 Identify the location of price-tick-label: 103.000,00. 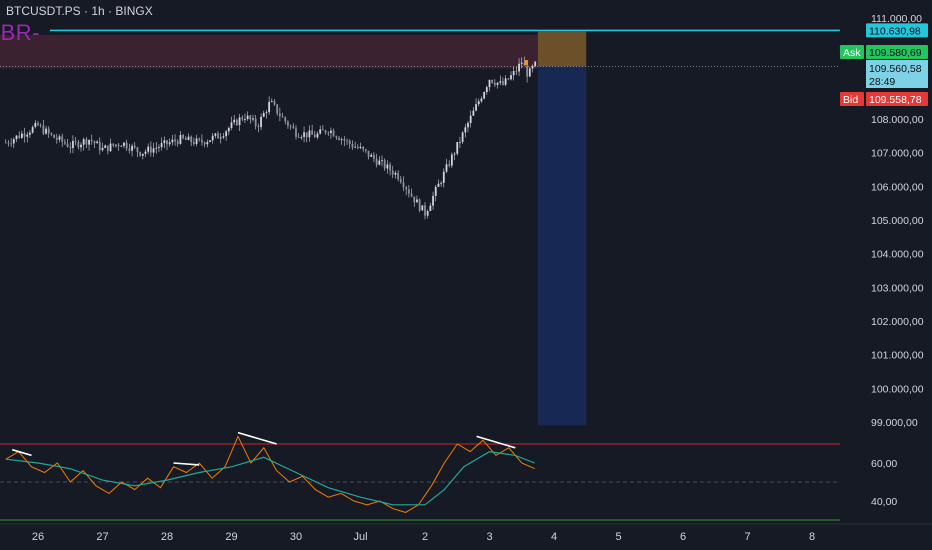
(897, 288).